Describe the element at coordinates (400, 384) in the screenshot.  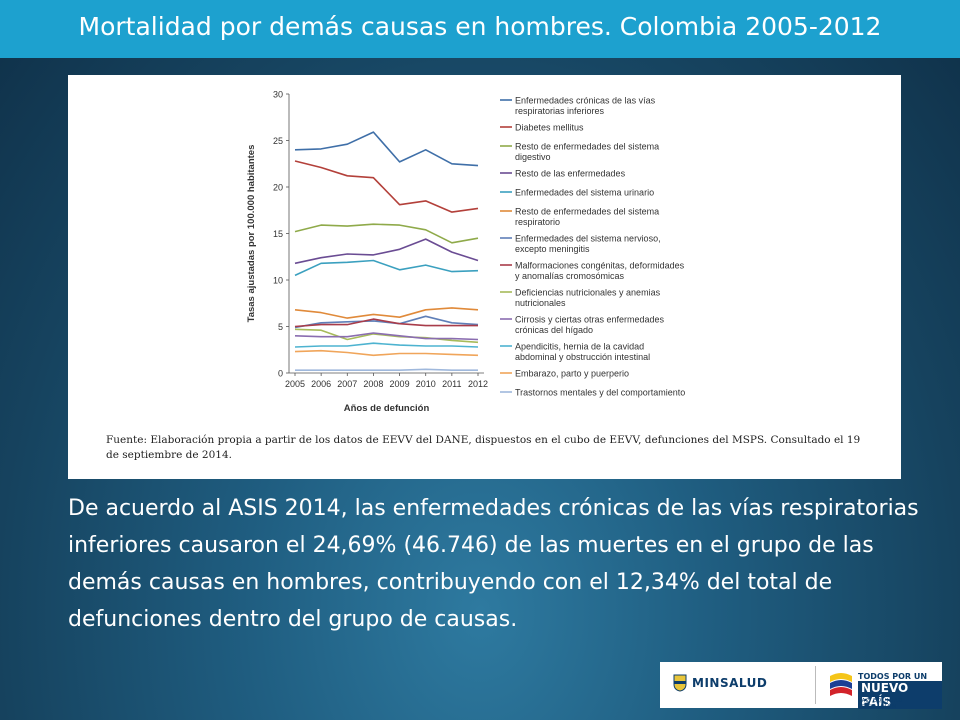
I see `x-tick-label: 2009` at that location.